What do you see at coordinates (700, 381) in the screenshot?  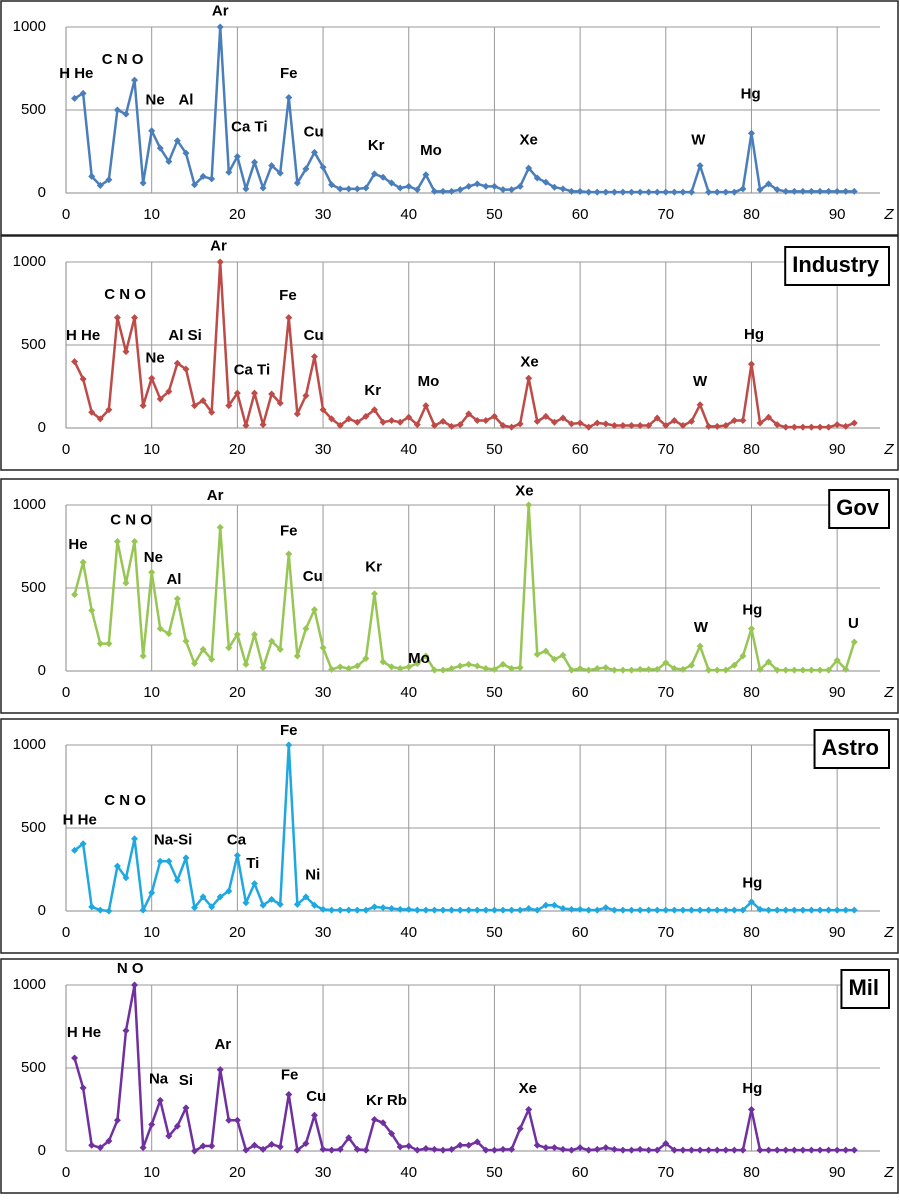 I see `element-label: W` at bounding box center [700, 381].